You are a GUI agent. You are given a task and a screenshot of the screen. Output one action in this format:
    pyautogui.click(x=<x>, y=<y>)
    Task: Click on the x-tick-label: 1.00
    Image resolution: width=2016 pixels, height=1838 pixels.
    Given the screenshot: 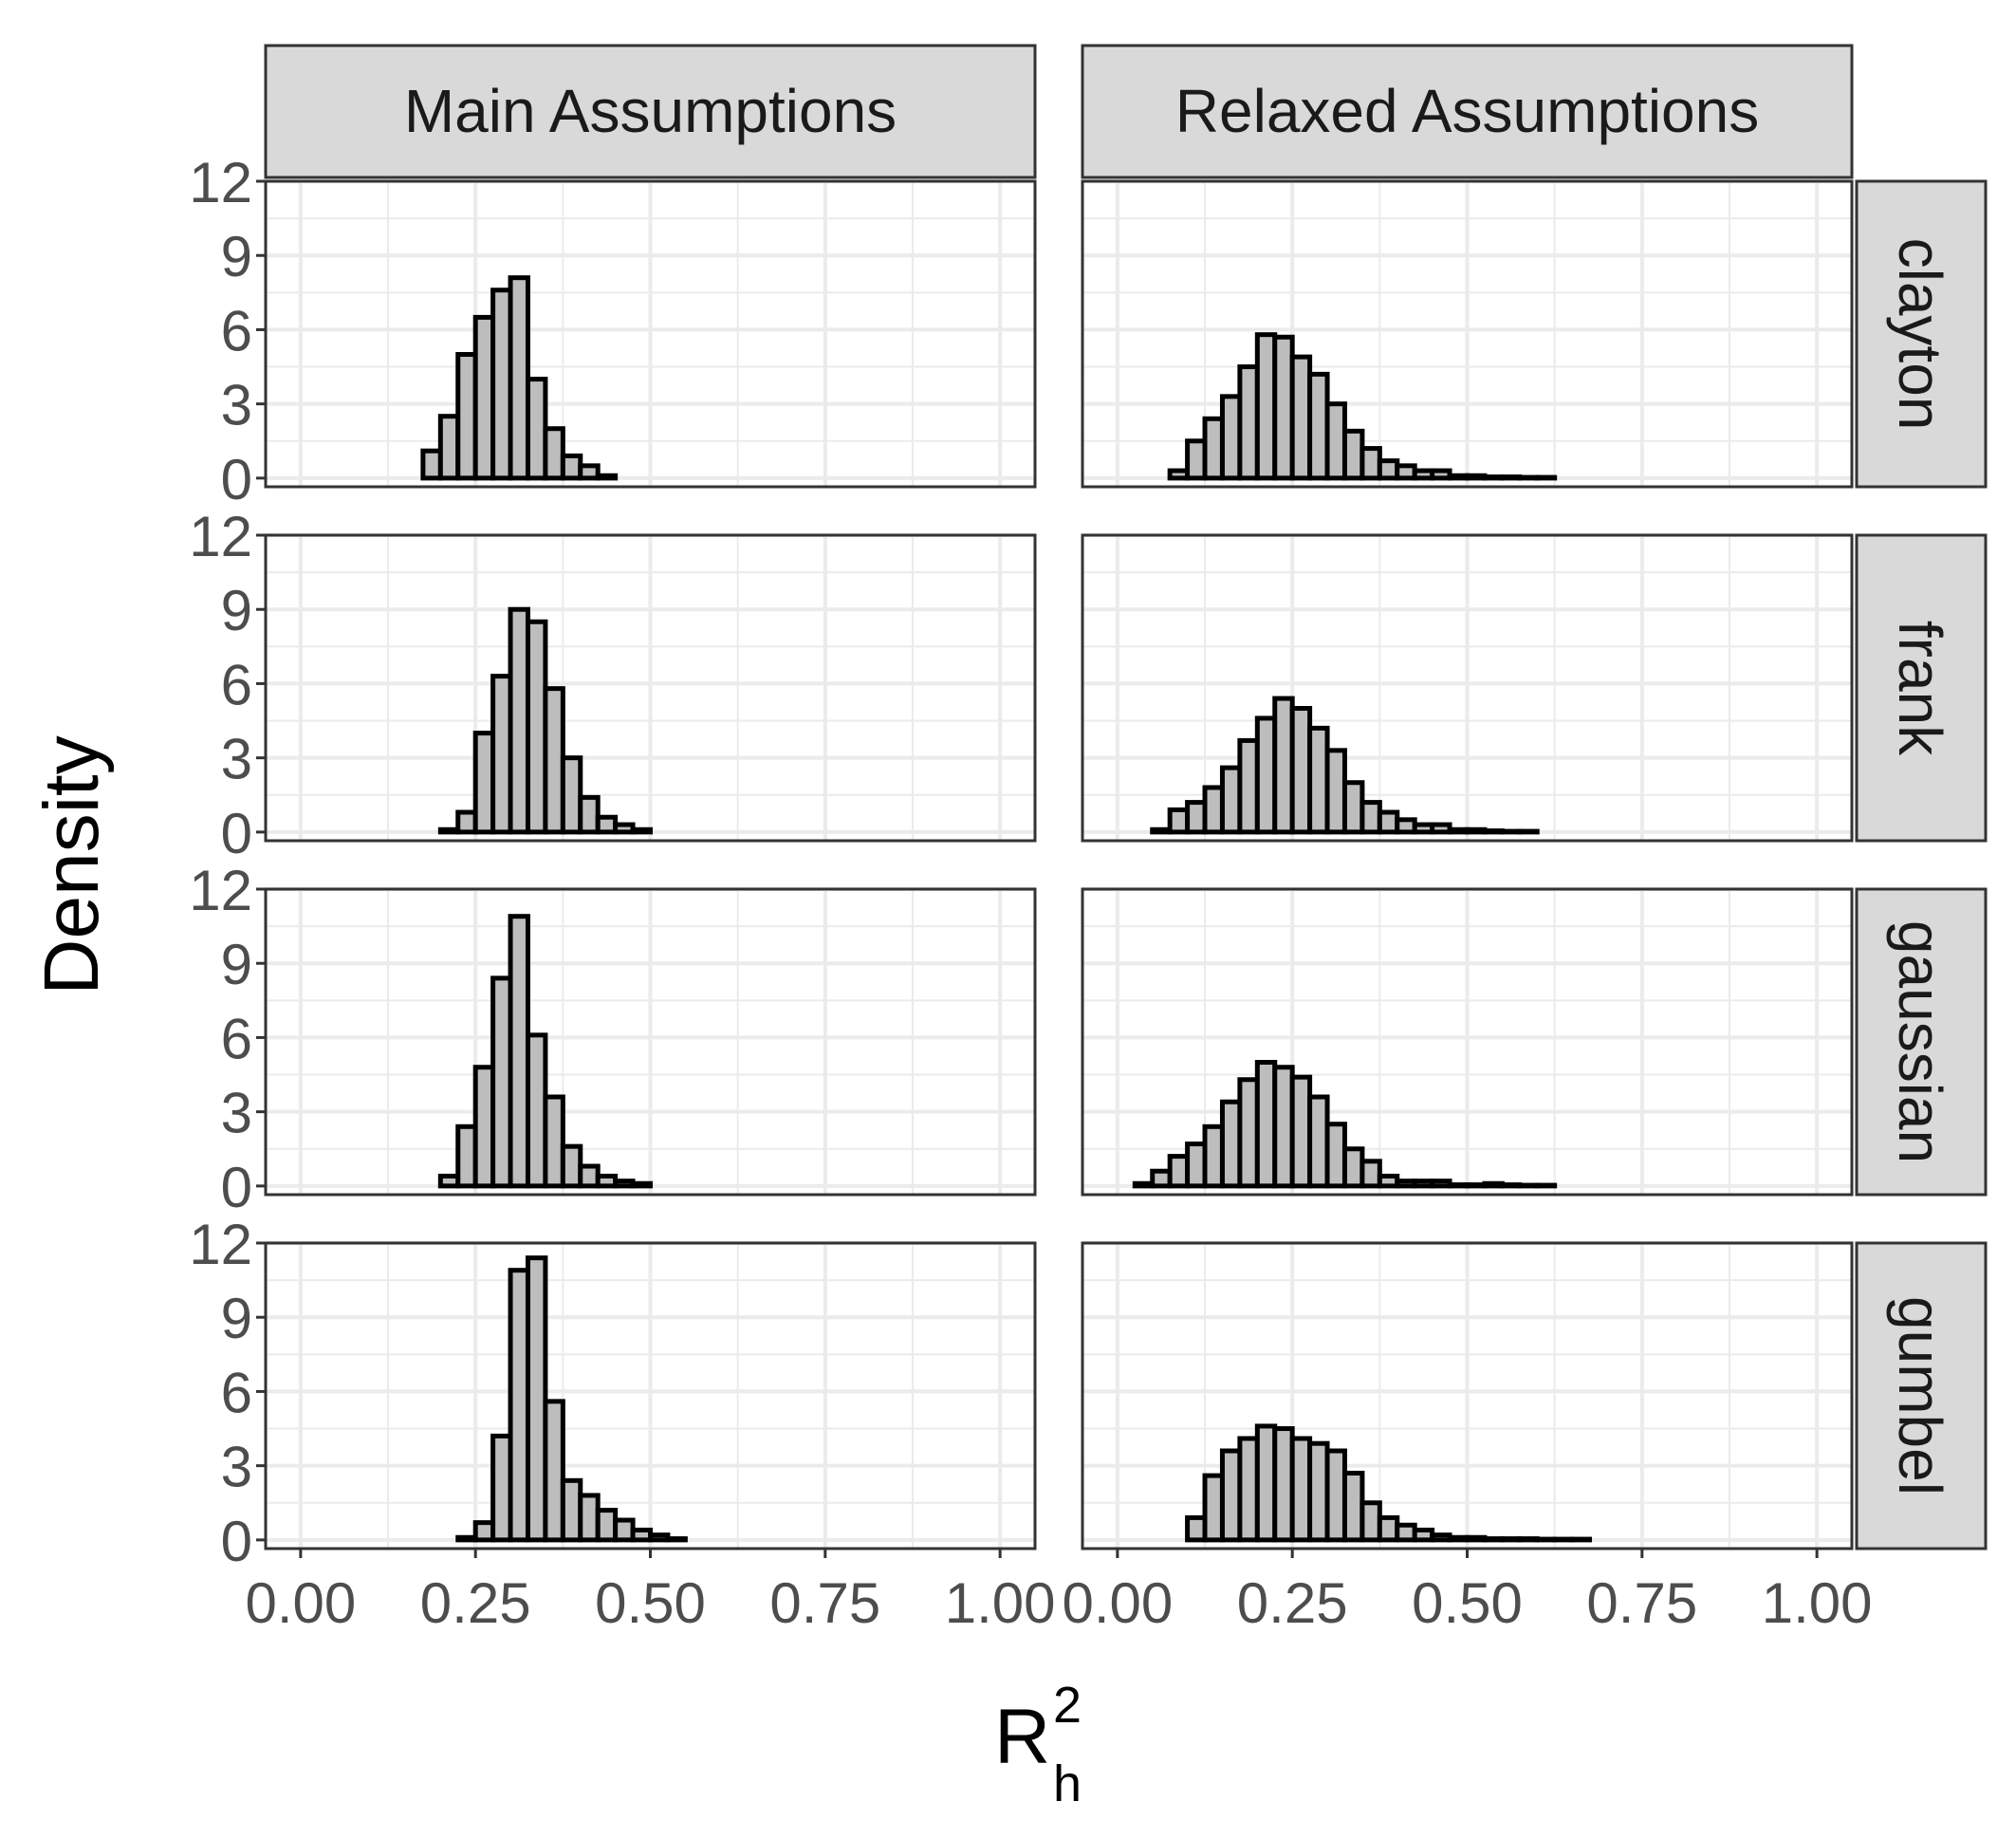 What is the action you would take?
    pyautogui.click(x=1817, y=1603)
    